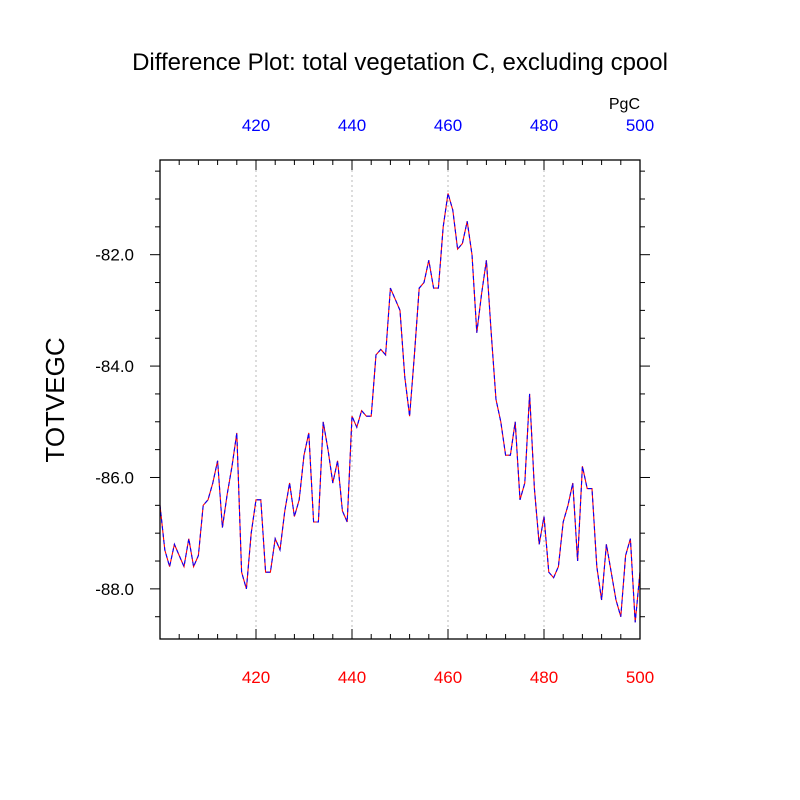 This screenshot has height=800, width=800. What do you see at coordinates (256, 677) in the screenshot?
I see `x-tick-label-bottom: 420` at bounding box center [256, 677].